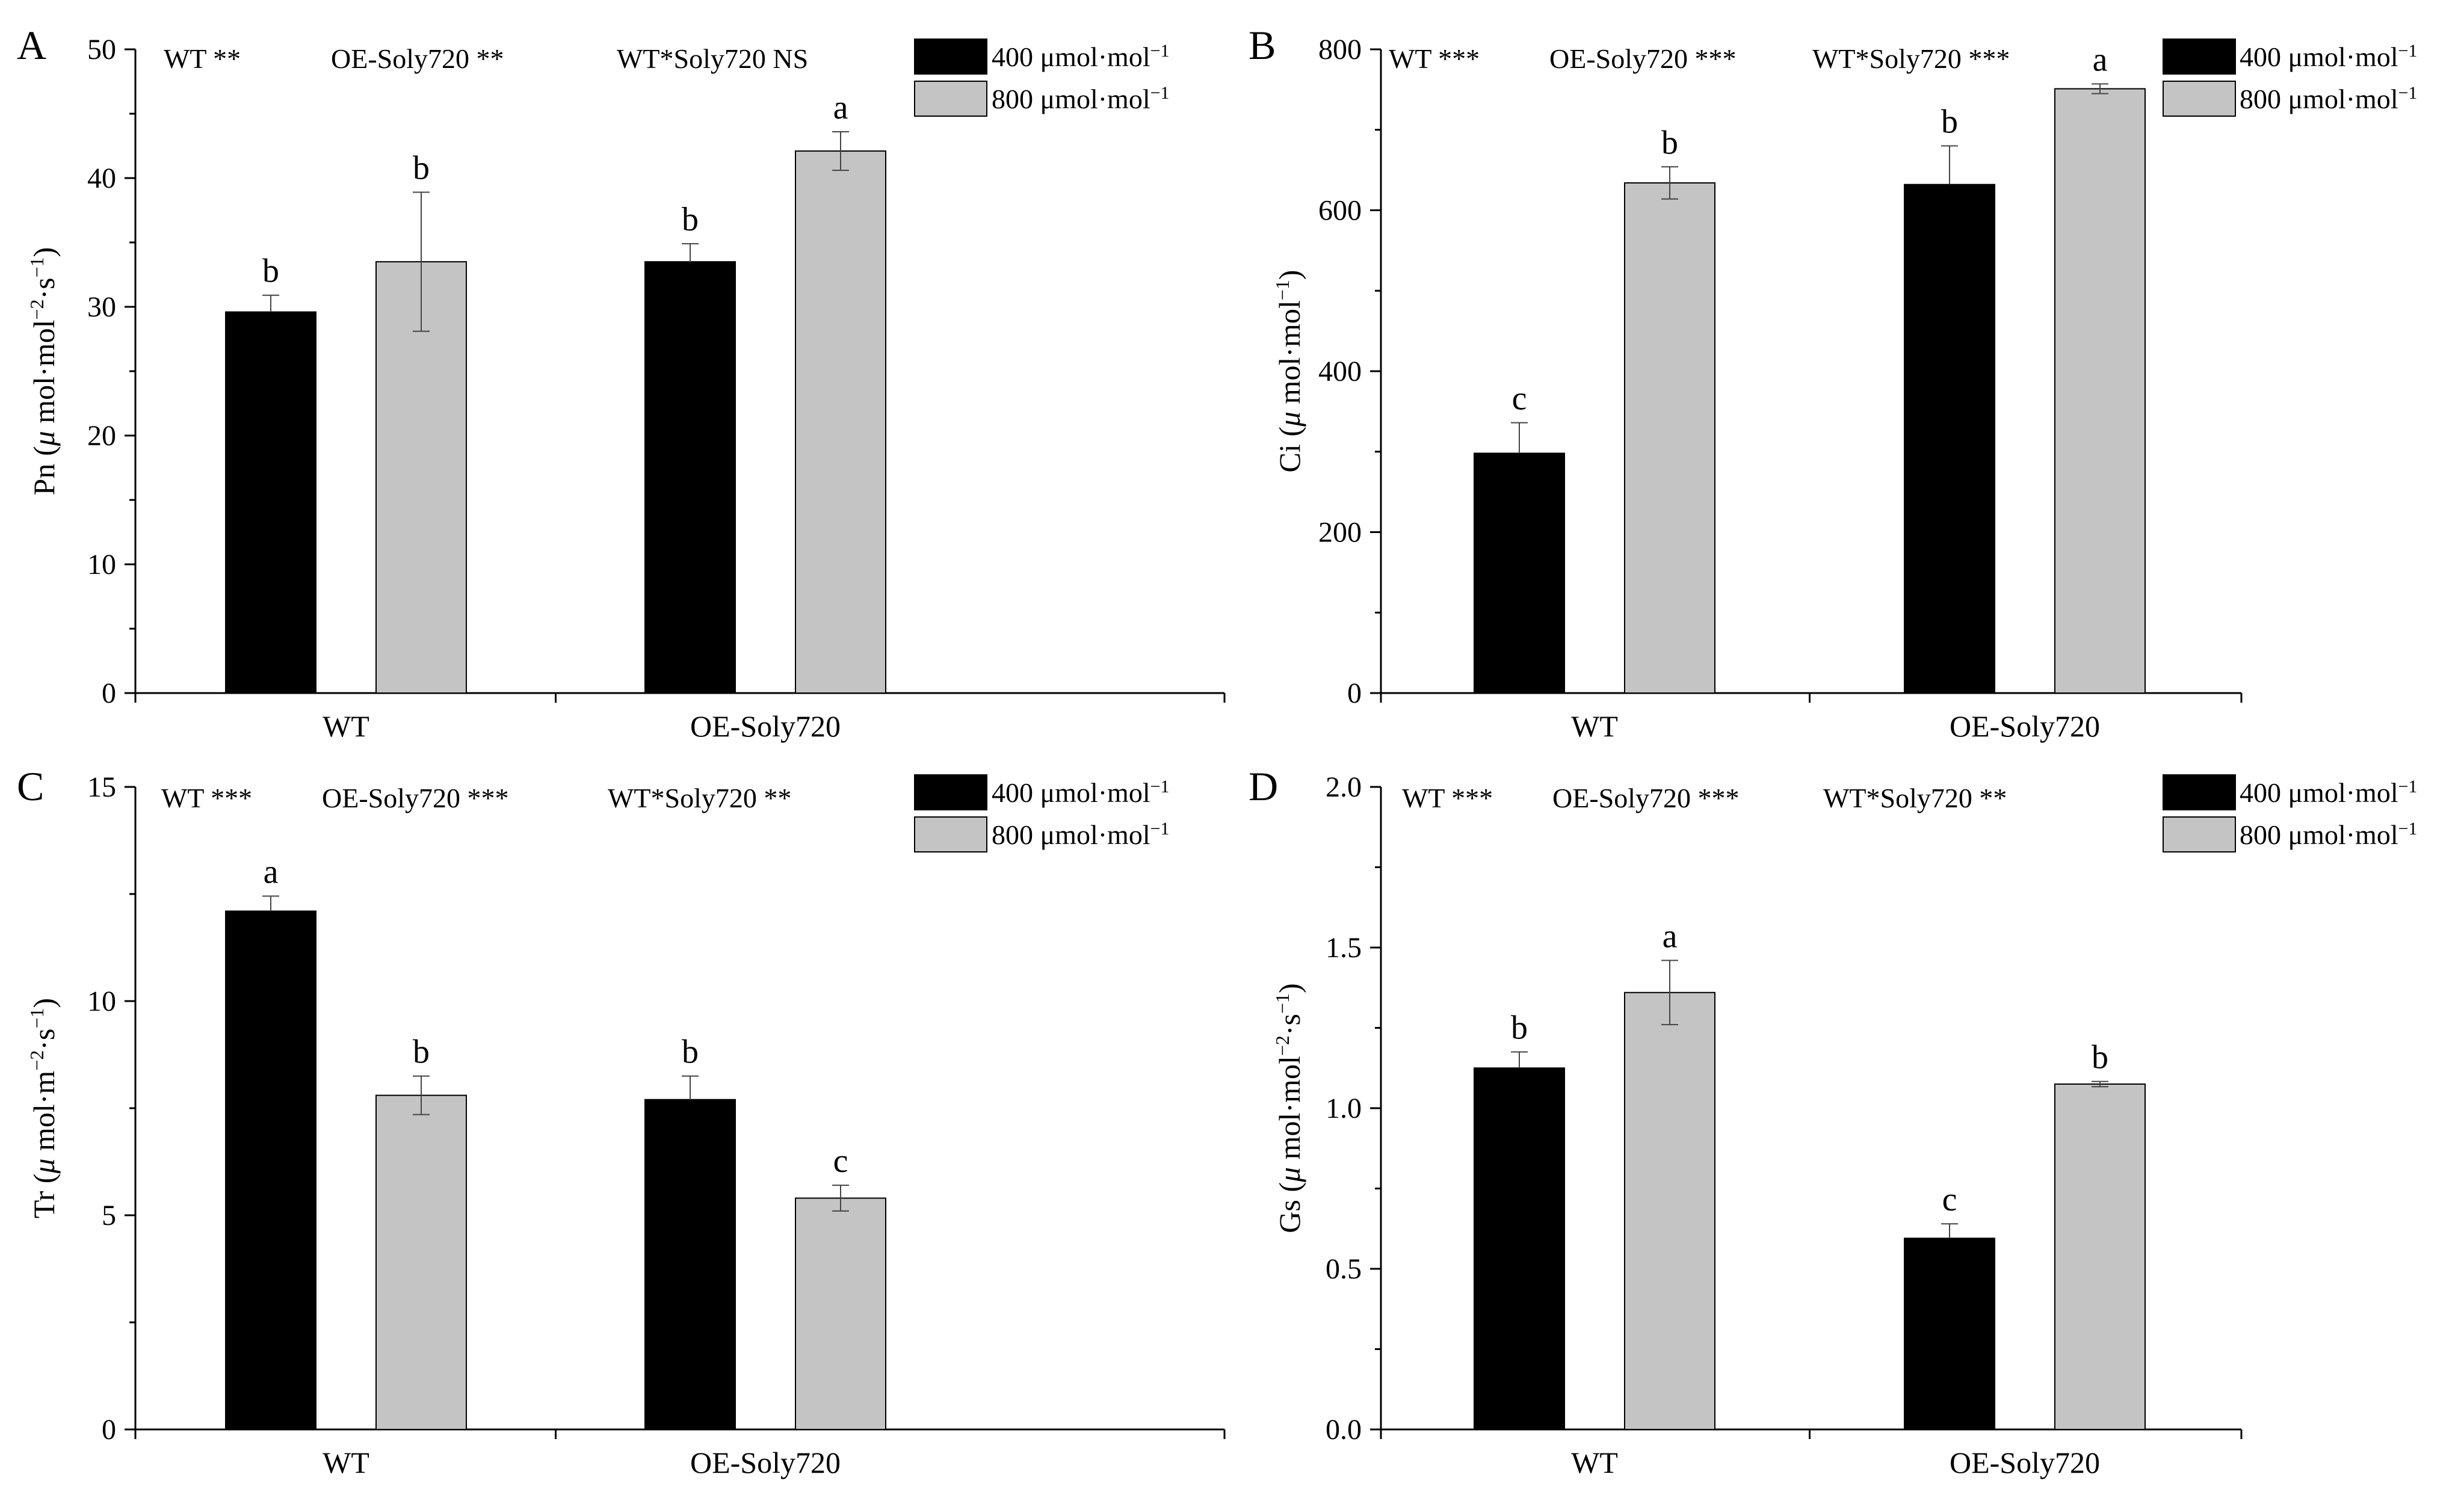 The height and width of the screenshot is (1489, 2464). I want to click on y-axis-title: Gs (μ mol·mol−2·s−1), so click(1288, 1108).